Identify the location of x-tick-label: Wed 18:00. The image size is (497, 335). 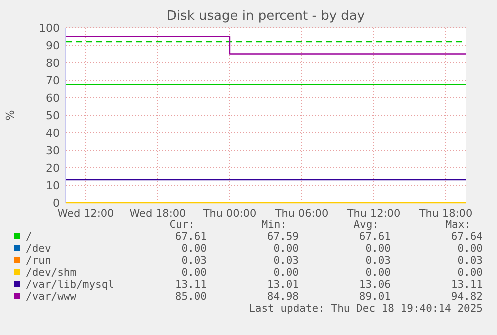
(158, 214).